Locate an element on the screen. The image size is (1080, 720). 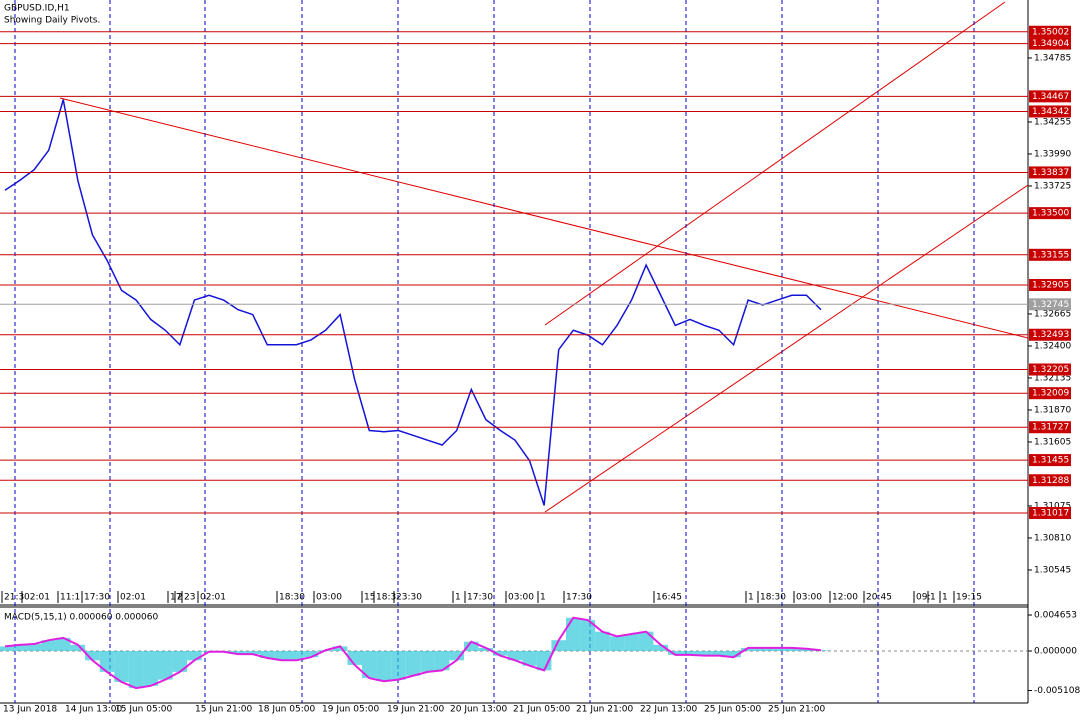
time-marker: 2 is located at coordinates (180, 598).